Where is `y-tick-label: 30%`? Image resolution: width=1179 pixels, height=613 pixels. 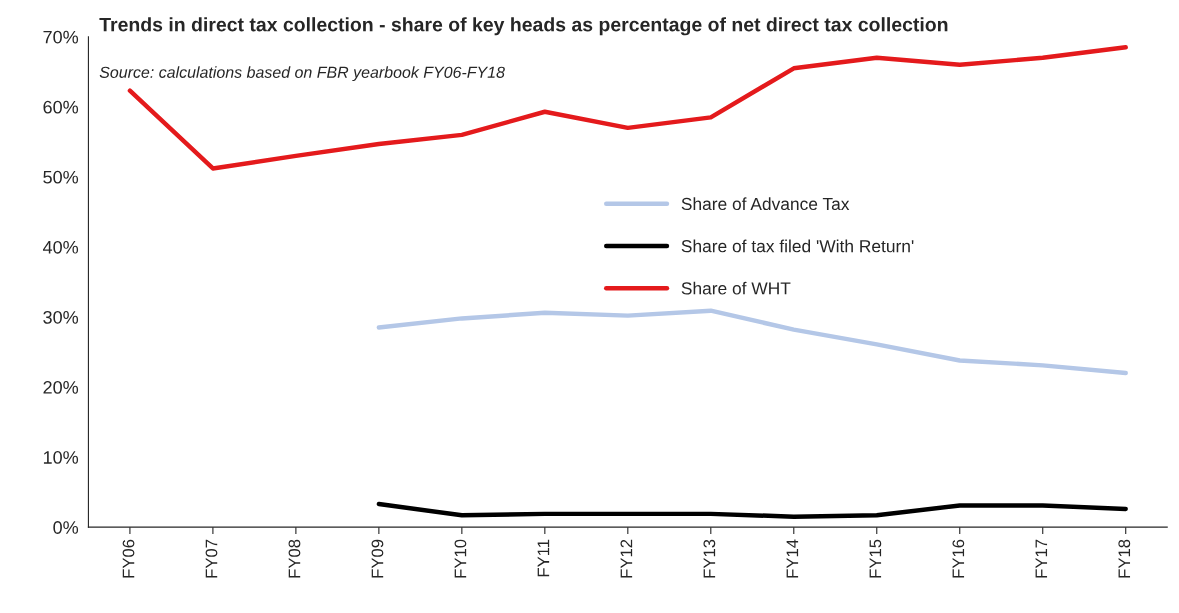
y-tick-label: 30% is located at coordinates (61, 317).